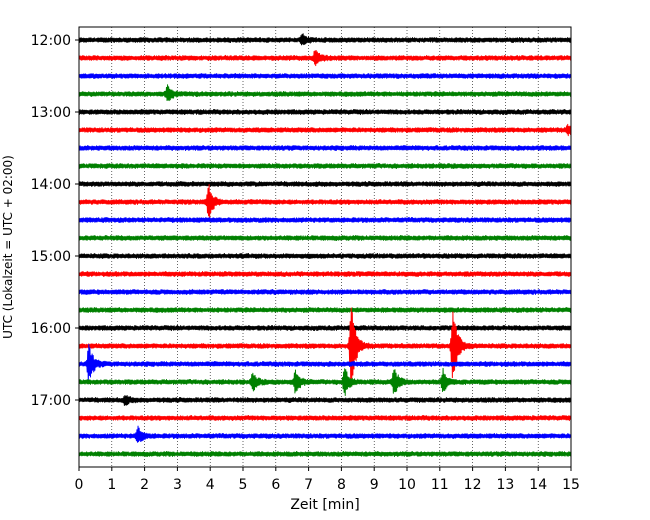 The image size is (650, 520). I want to click on x-tick-label: 11, so click(440, 485).